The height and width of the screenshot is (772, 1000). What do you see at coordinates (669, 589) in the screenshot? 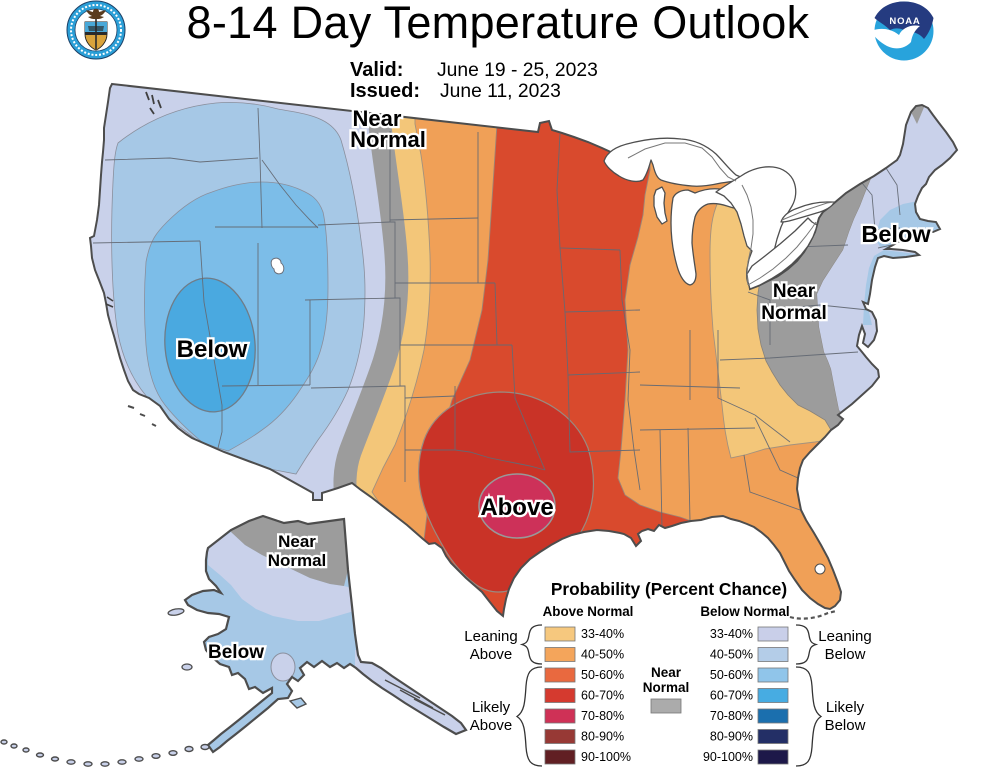
I see `svg-text: Probability (Percent Chance)` at bounding box center [669, 589].